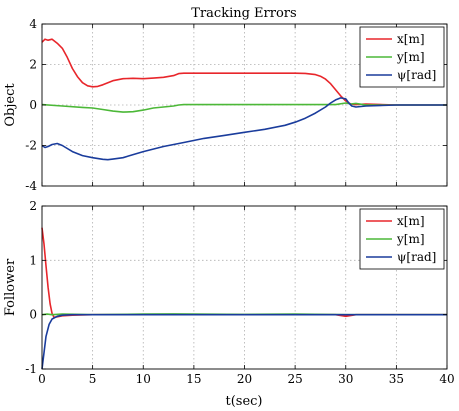 This screenshot has width=459, height=411. Describe the element at coordinates (31, 146) in the screenshot. I see `y-tick-label: -2` at that location.